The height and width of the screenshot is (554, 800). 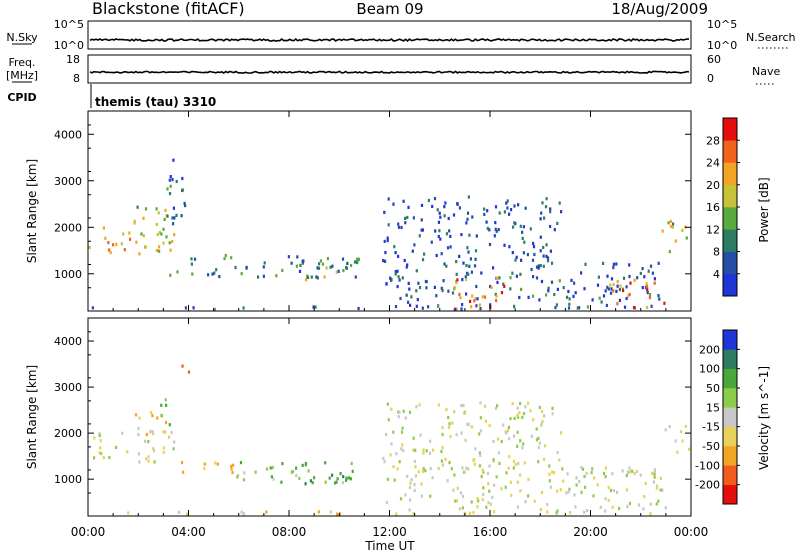 I want to click on noise-panel: N.Sky 10^5 10^0 10^5 10^0 N.Search, so click(x=400, y=35).